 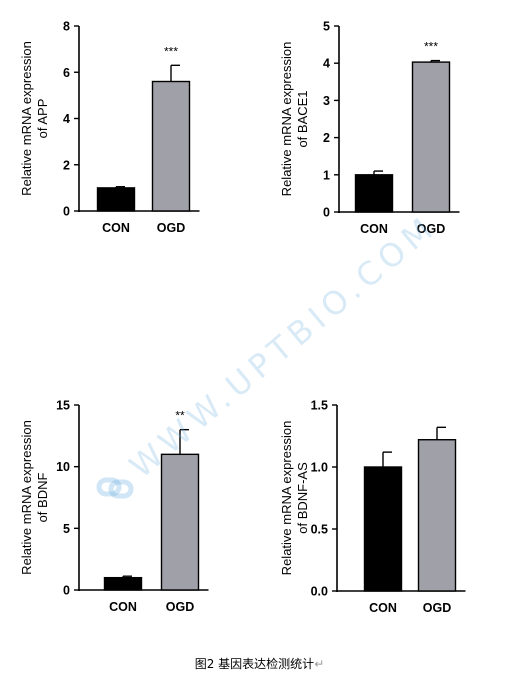 What do you see at coordinates (383, 529) in the screenshot?
I see `chart-4-bar-con` at bounding box center [383, 529].